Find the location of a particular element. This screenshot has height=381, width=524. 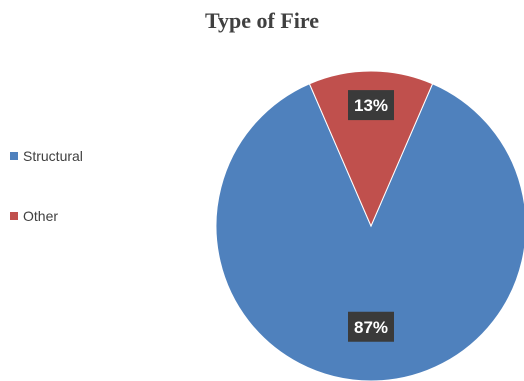

legend-item-structural: Structural is located at coordinates (46, 156).